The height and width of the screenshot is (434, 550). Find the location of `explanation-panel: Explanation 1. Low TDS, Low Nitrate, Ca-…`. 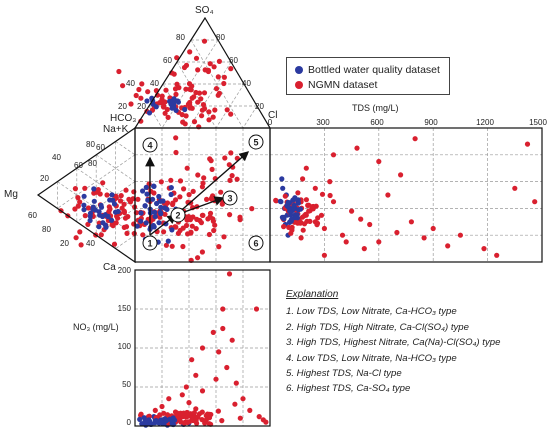

explanation-panel: Explanation 1. Low TDS, Low Nitrate, Ca-… is located at coordinates (417, 342).